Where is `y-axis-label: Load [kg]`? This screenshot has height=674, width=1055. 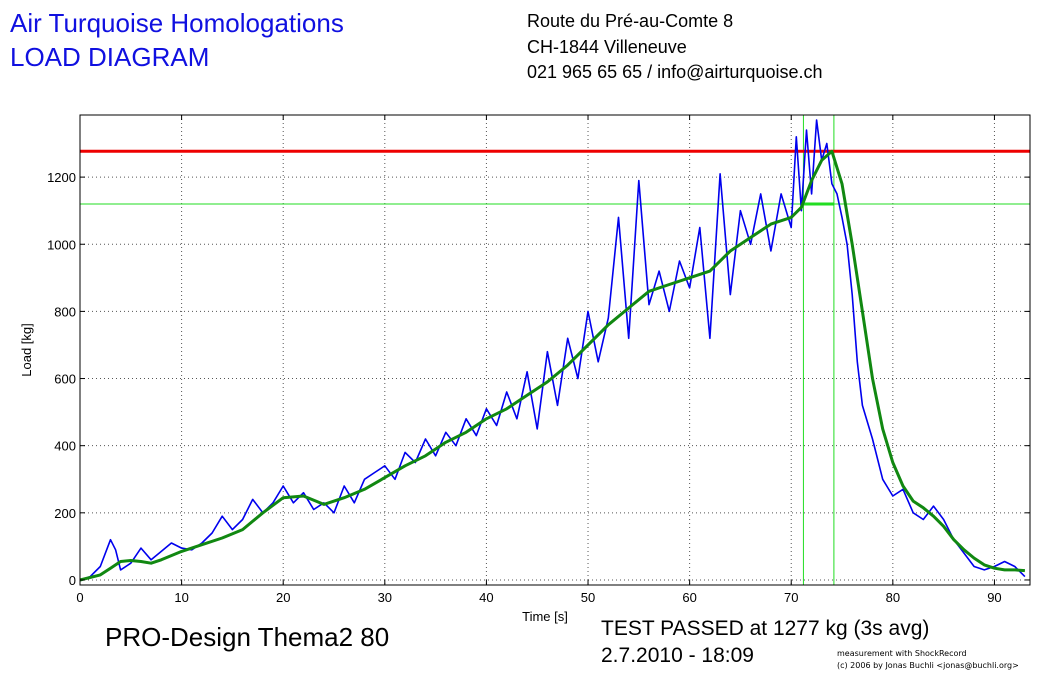
y-axis-label: Load [kg] is located at coordinates (26, 350).